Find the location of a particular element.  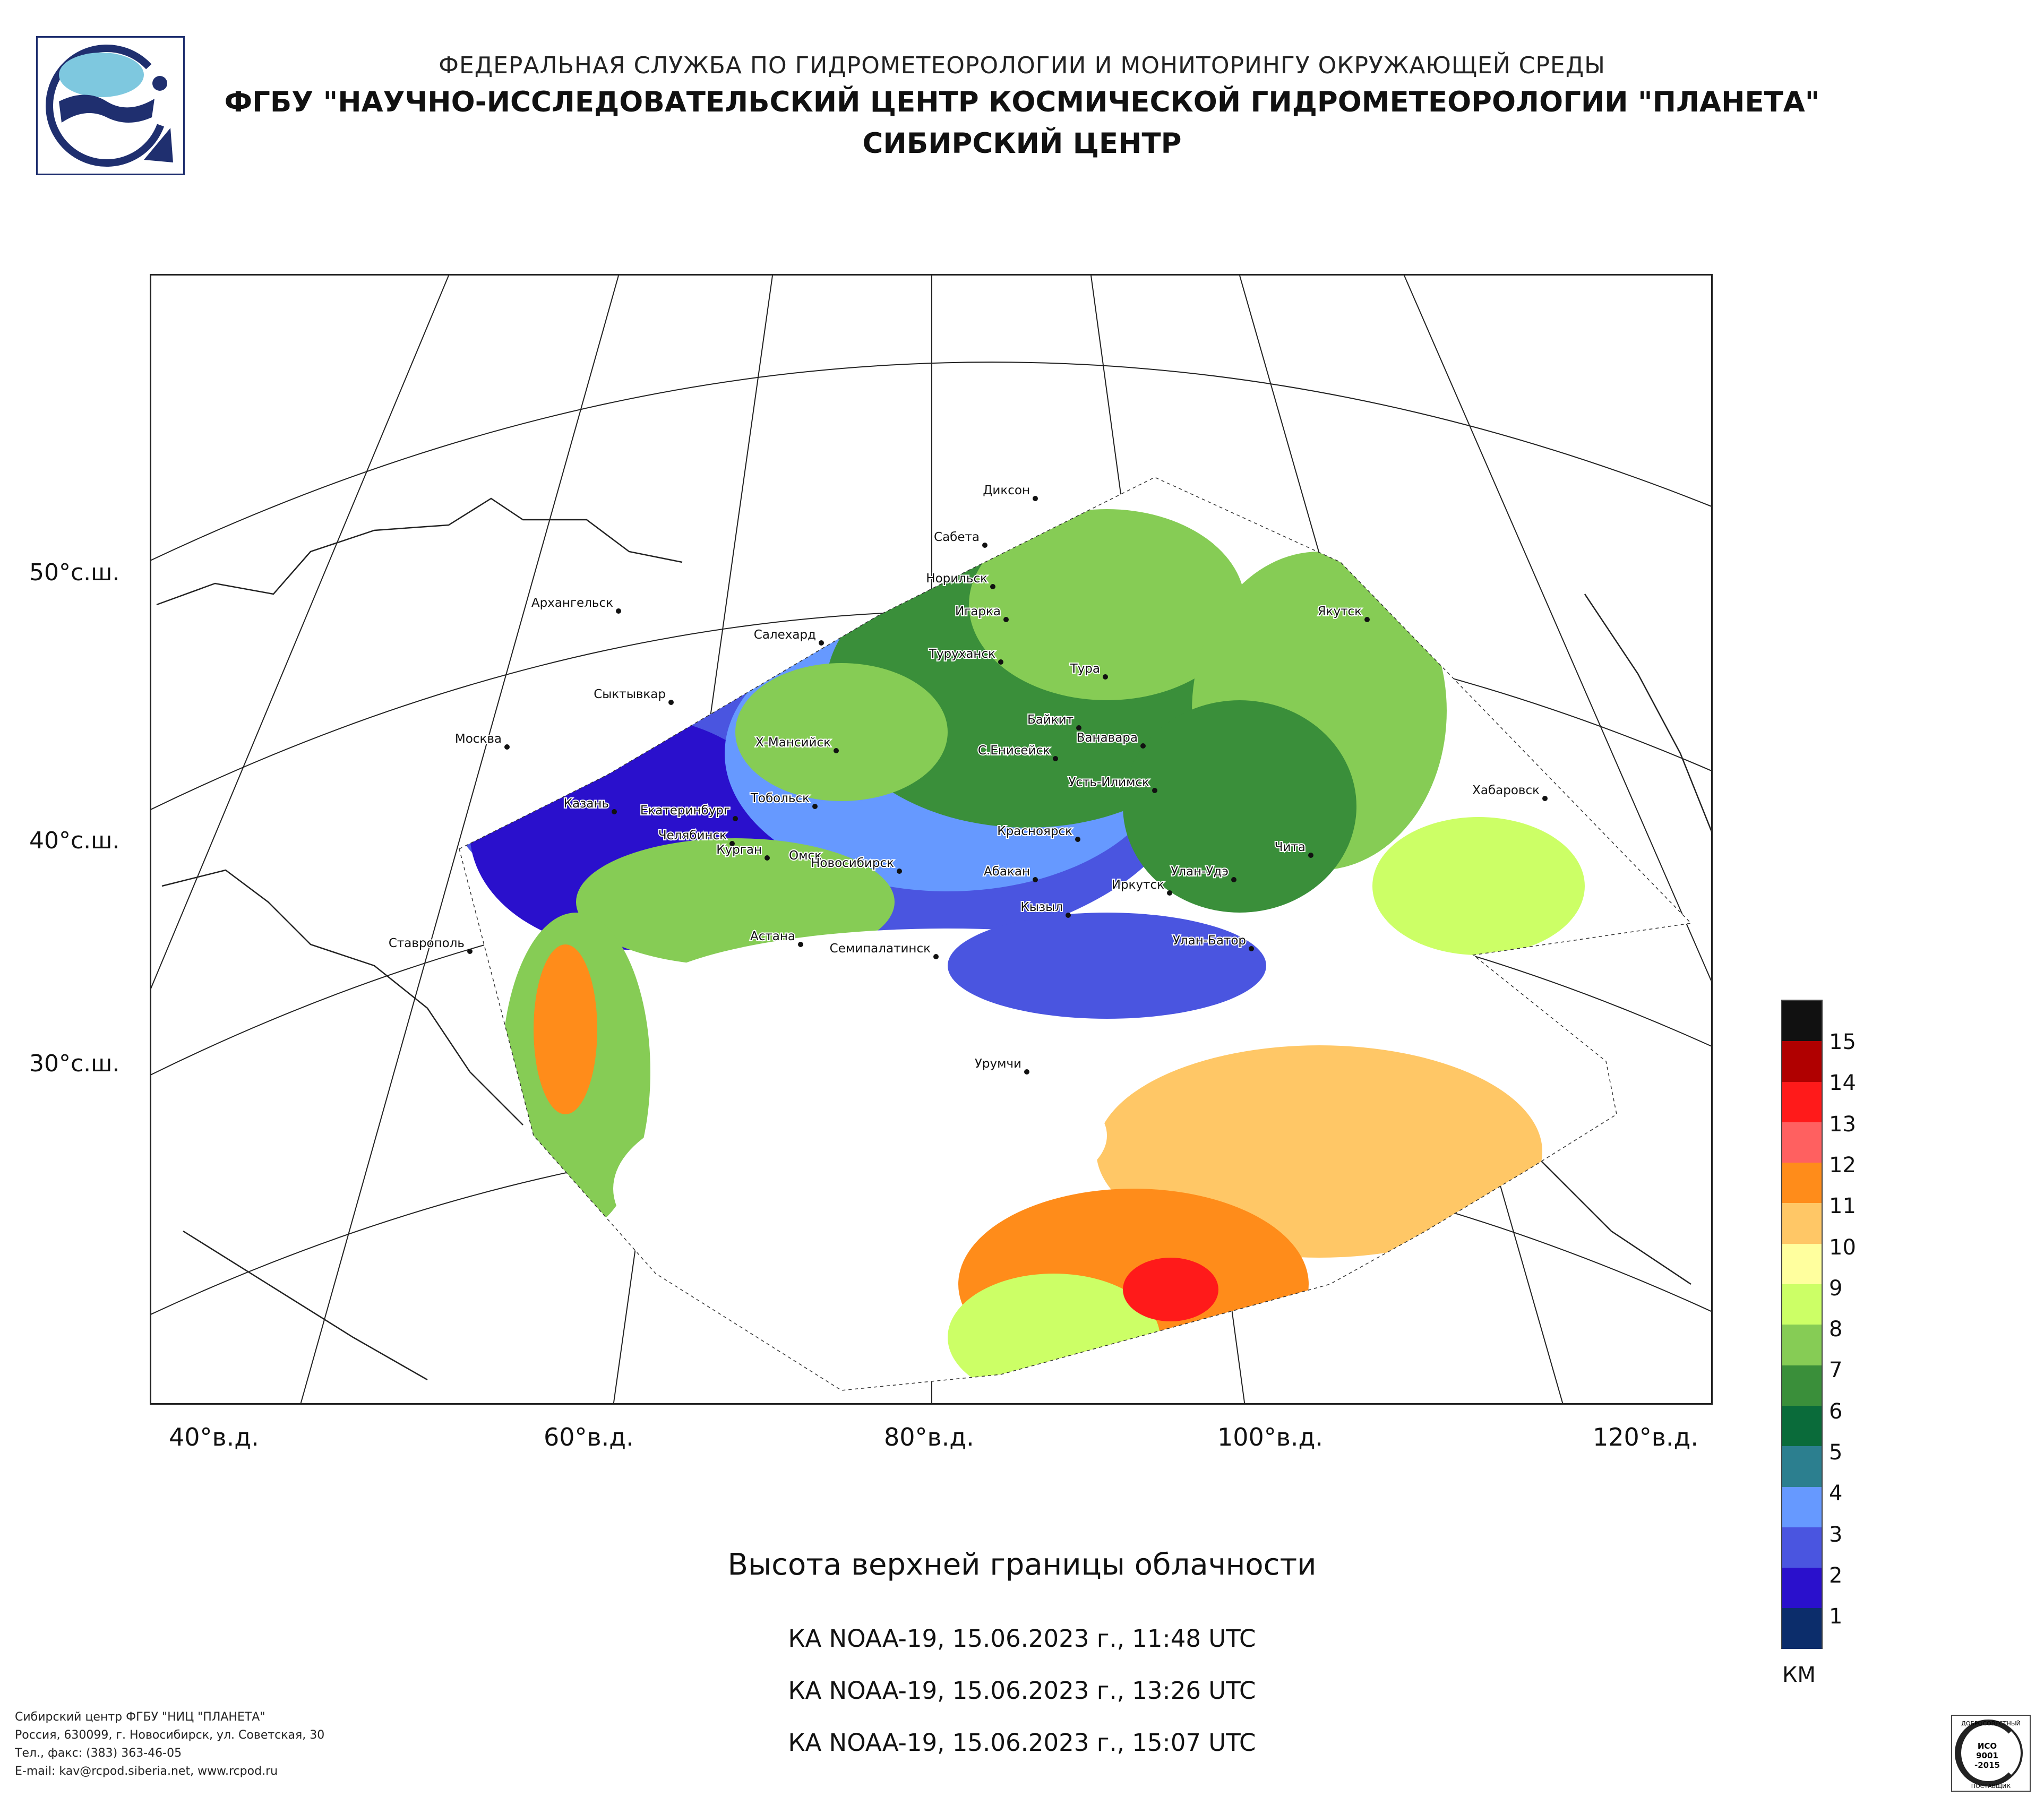

city-label: Тура is located at coordinates (1085, 669).